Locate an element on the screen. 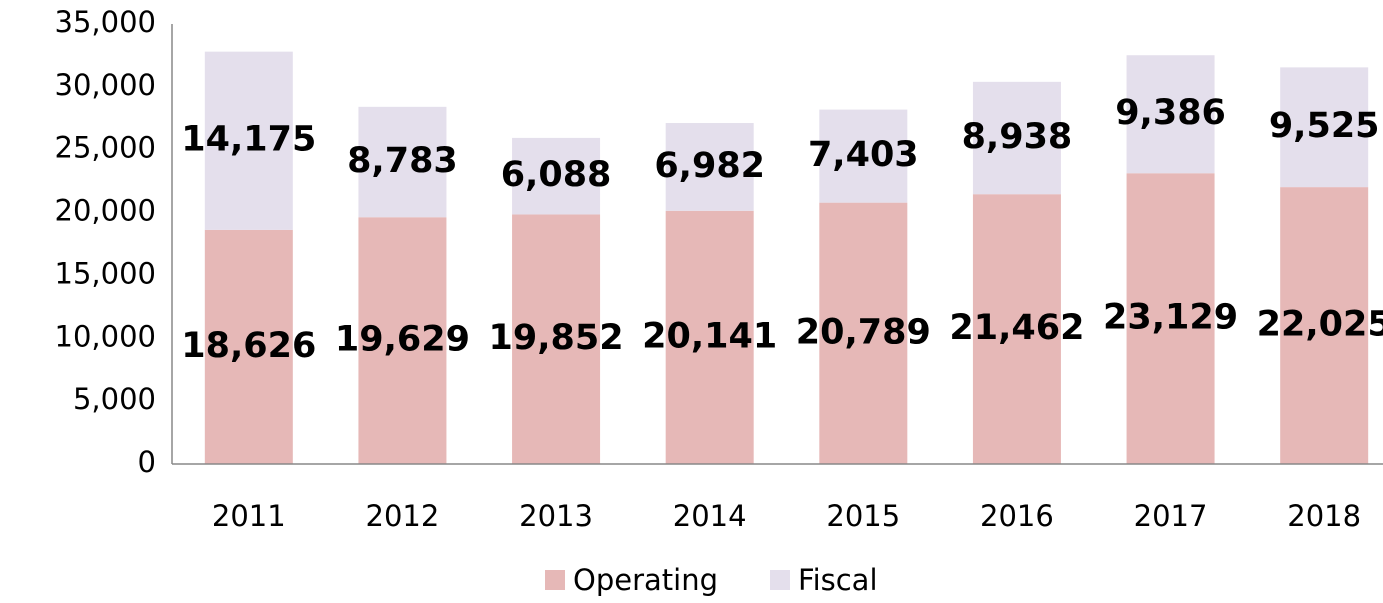 This screenshot has width=1383, height=603. y-tick-label: 15,000 is located at coordinates (105, 273).